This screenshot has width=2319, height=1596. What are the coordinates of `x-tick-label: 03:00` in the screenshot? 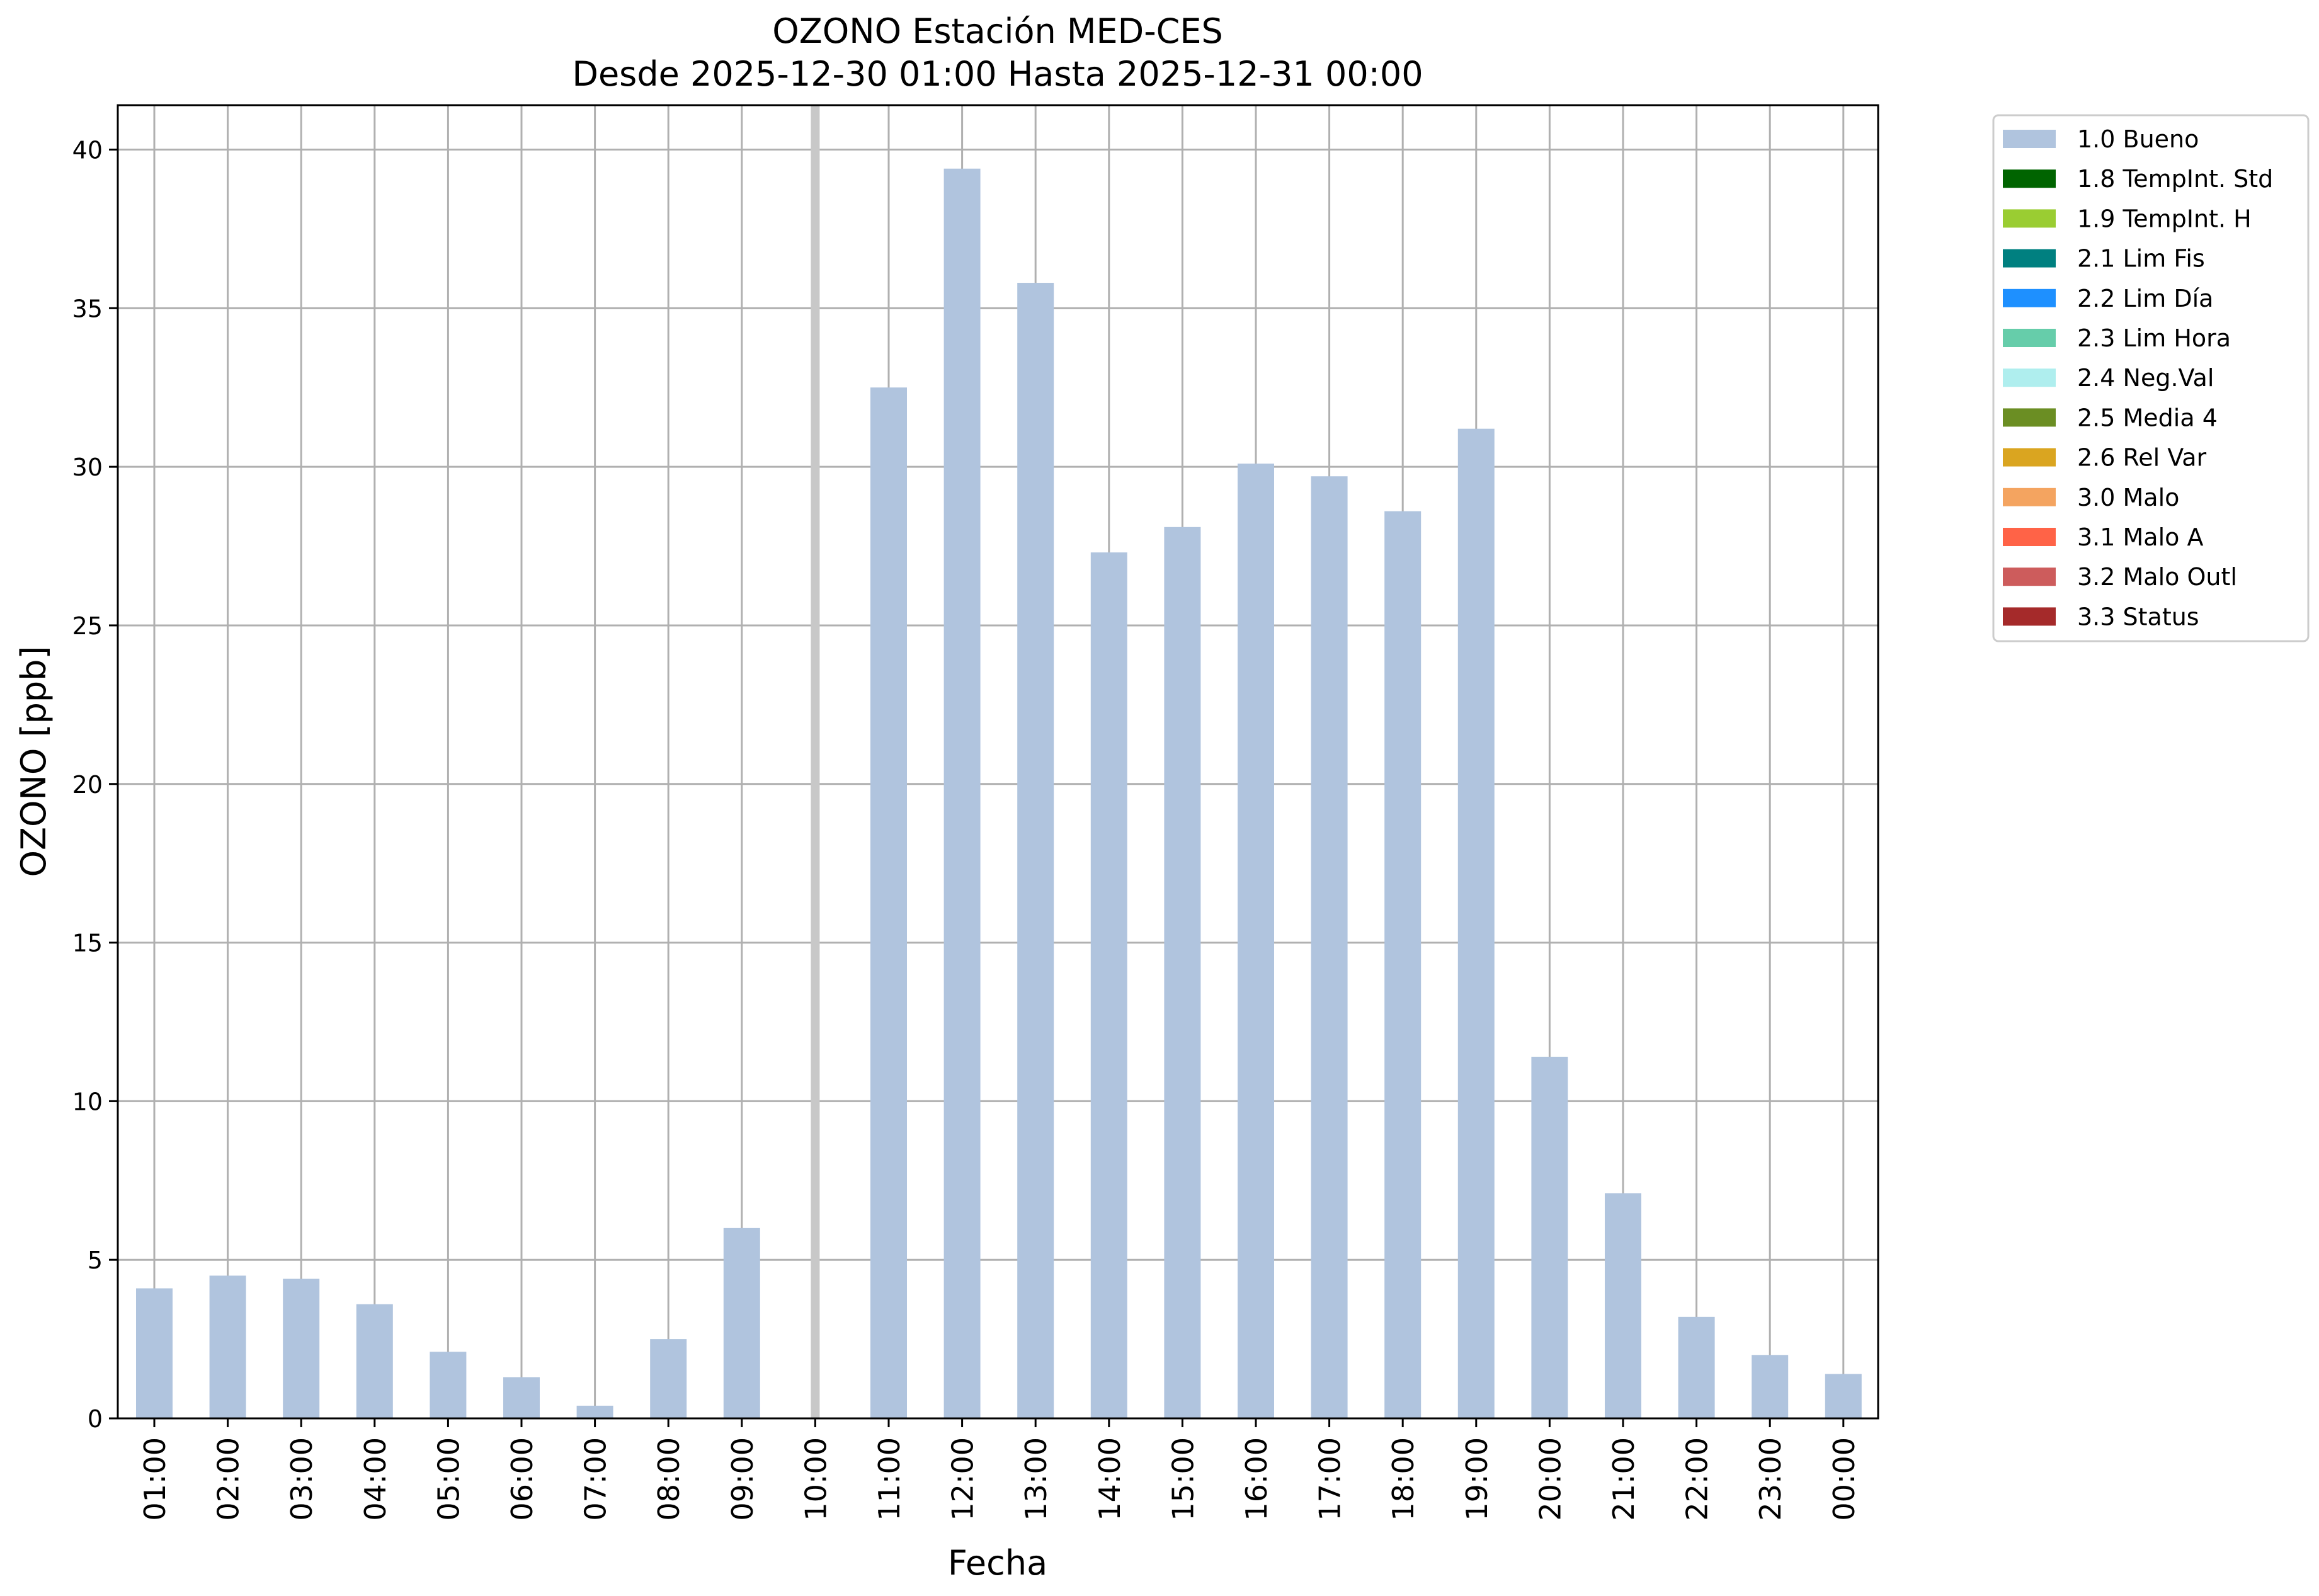 It's located at (302, 1479).